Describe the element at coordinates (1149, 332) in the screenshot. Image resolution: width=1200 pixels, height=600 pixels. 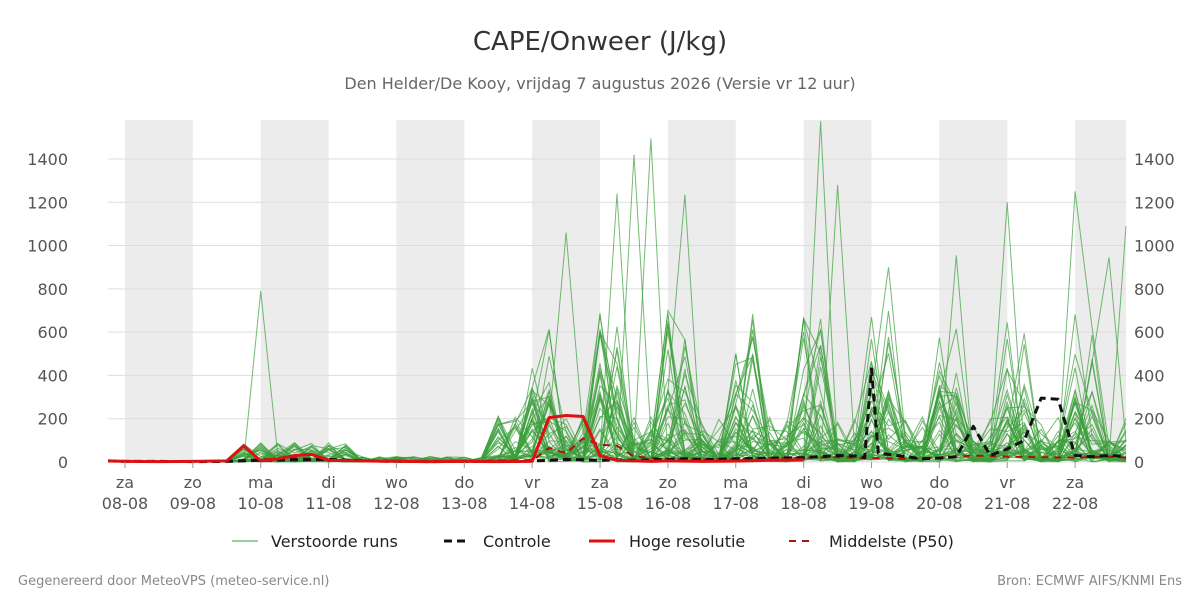
I see `y-tick-right-600: 600` at that location.